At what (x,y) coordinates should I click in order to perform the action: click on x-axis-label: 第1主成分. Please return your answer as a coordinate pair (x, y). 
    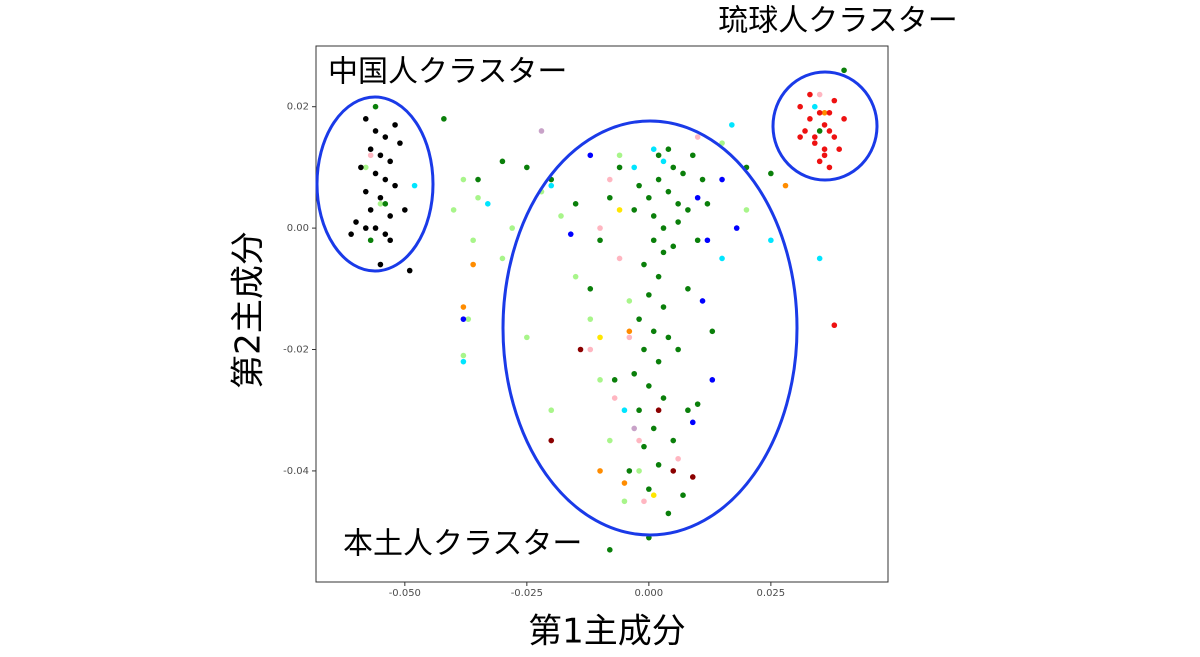
    Looking at the image, I should click on (607, 632).